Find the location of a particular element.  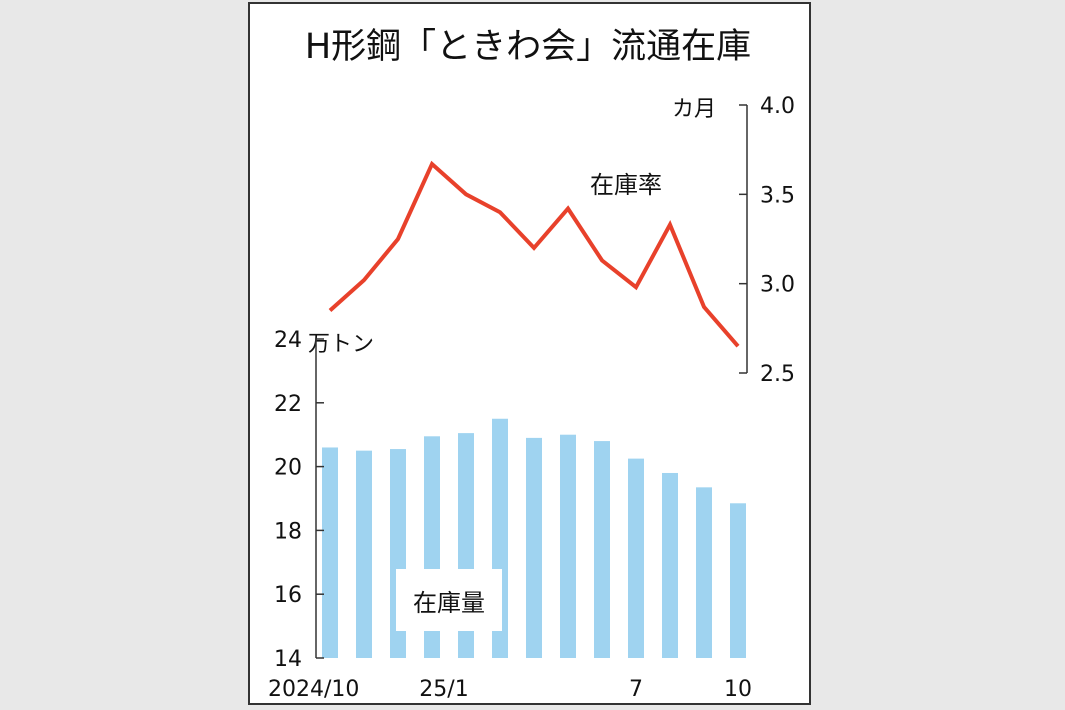

bar-series-label-bg is located at coordinates (449, 600).